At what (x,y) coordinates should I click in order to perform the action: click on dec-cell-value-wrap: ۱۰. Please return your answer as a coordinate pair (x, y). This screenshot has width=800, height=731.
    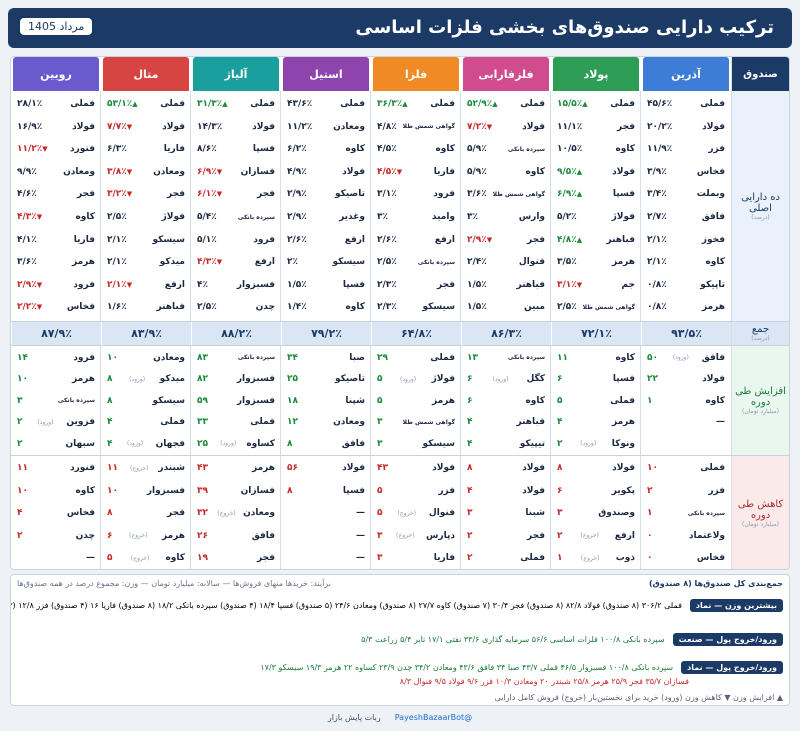
    Looking at the image, I should click on (112, 491).